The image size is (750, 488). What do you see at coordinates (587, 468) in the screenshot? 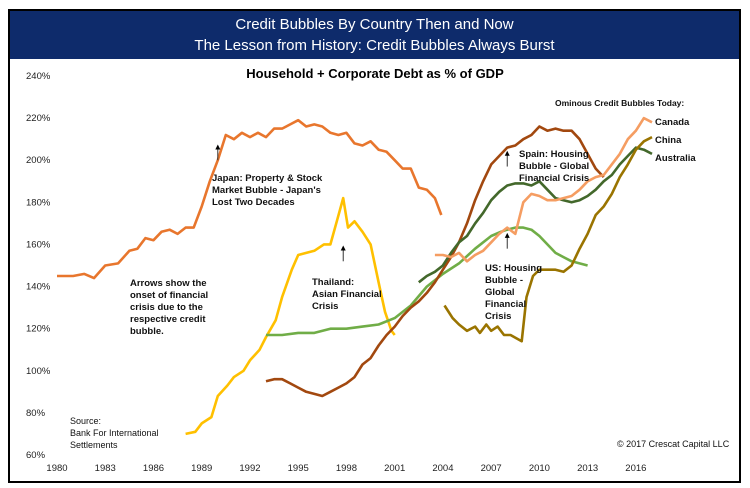
I see `x-tick-label: 2013` at bounding box center [587, 468].